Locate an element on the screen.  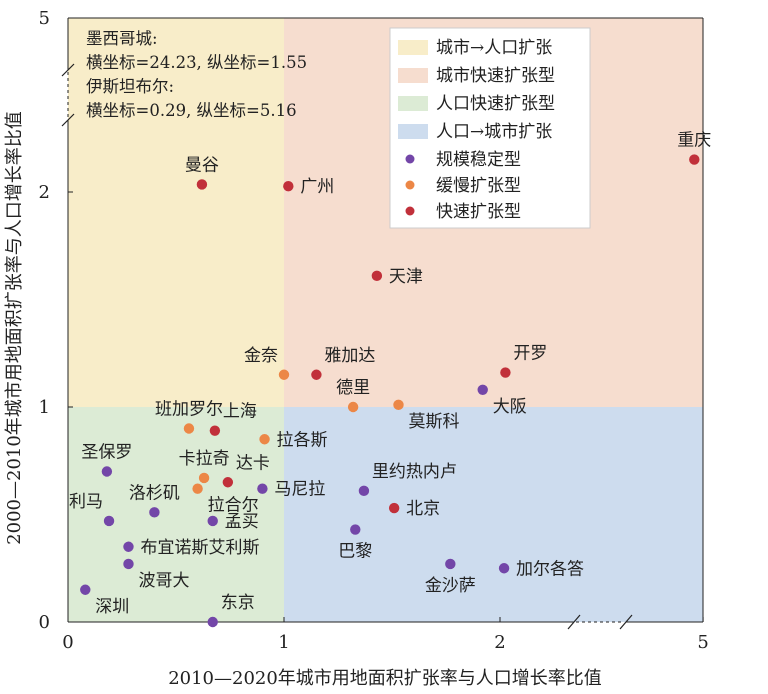
annotation-line: 墨西哥城: is located at coordinates (122, 38).